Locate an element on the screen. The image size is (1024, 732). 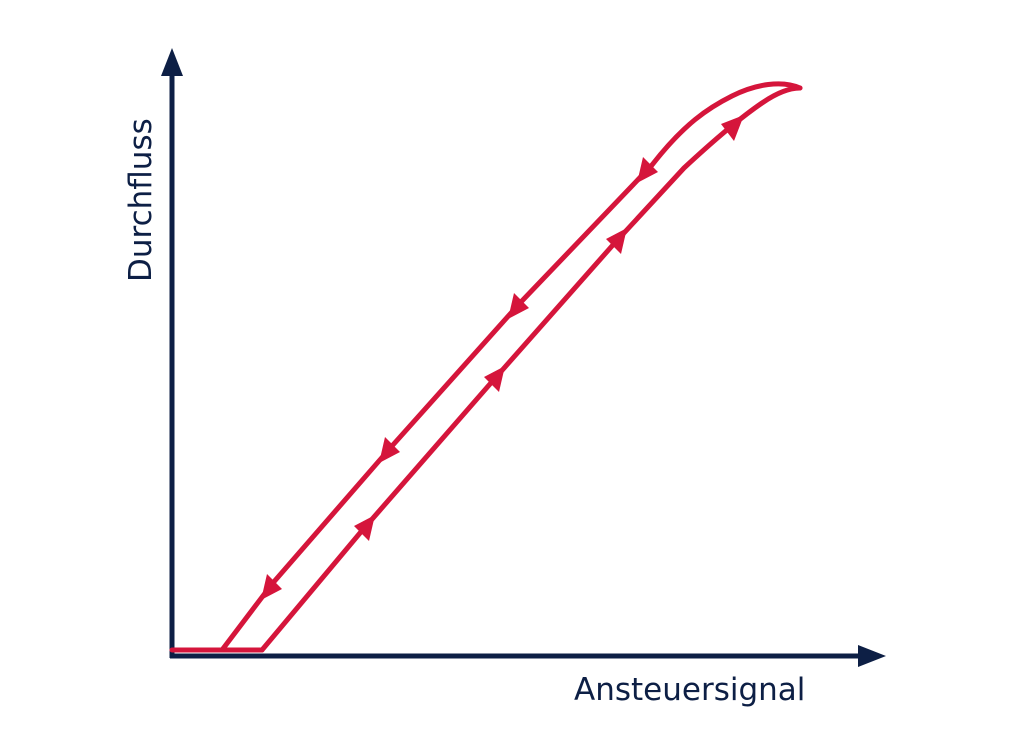
y-axis-label: Durchfluss is located at coordinates (141, 200).